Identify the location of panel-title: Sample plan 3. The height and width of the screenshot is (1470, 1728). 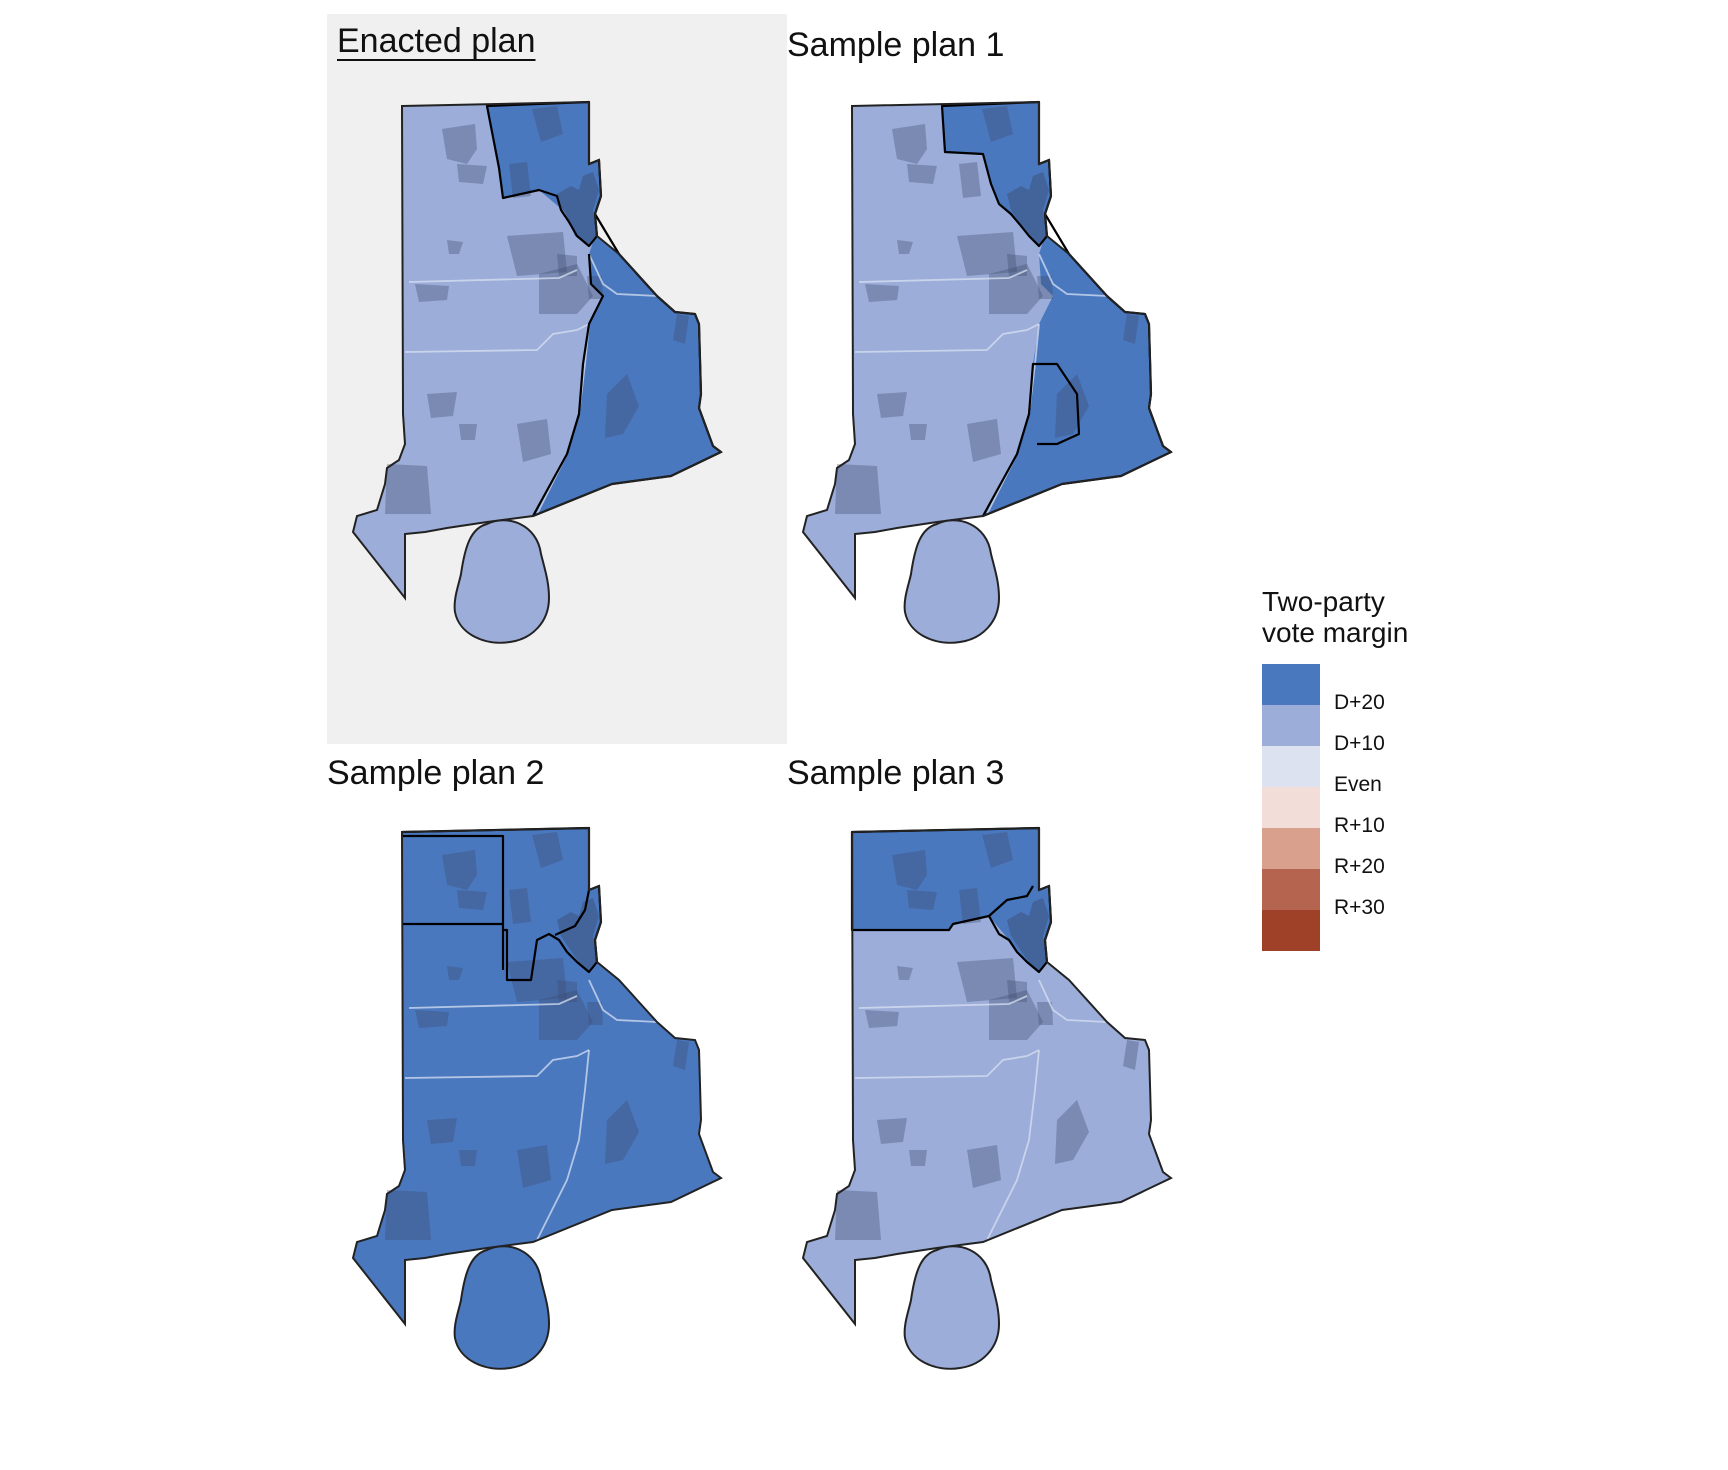
(896, 773).